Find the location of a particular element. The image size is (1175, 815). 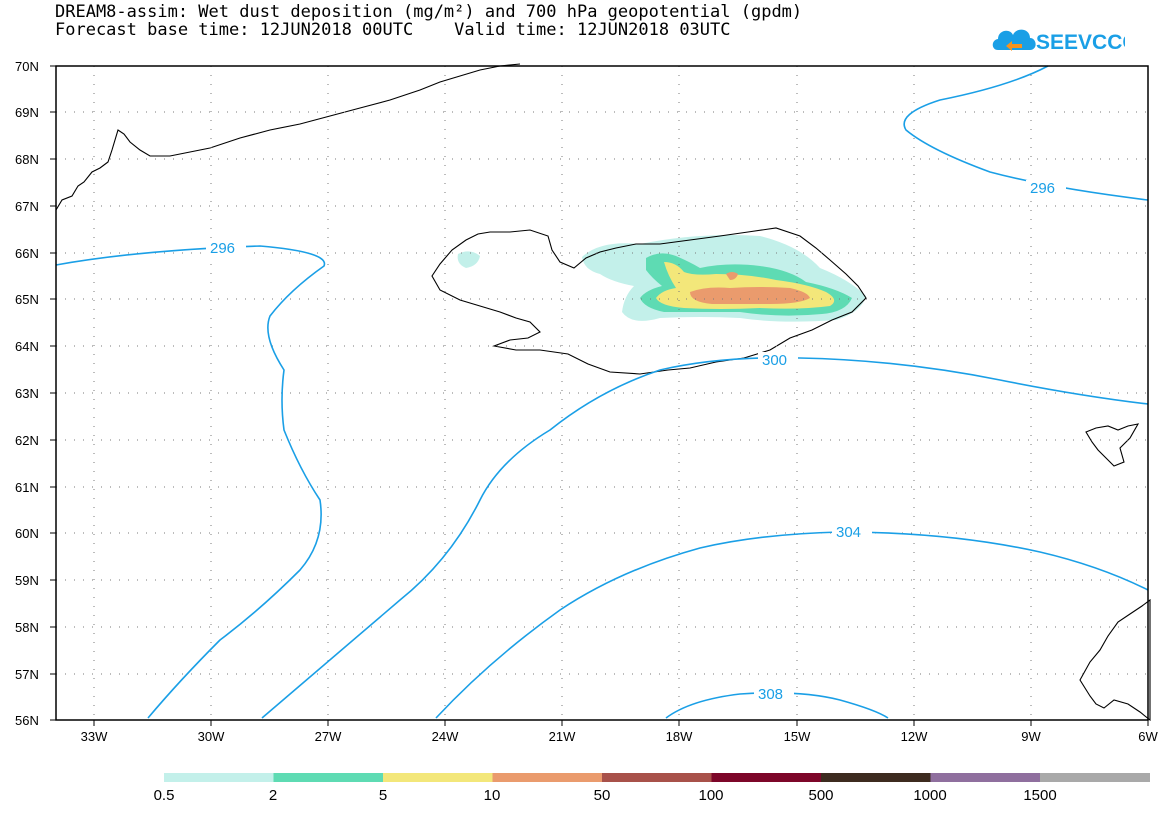

seevccc-logo: SEEVCCC is located at coordinates (1058, 41).